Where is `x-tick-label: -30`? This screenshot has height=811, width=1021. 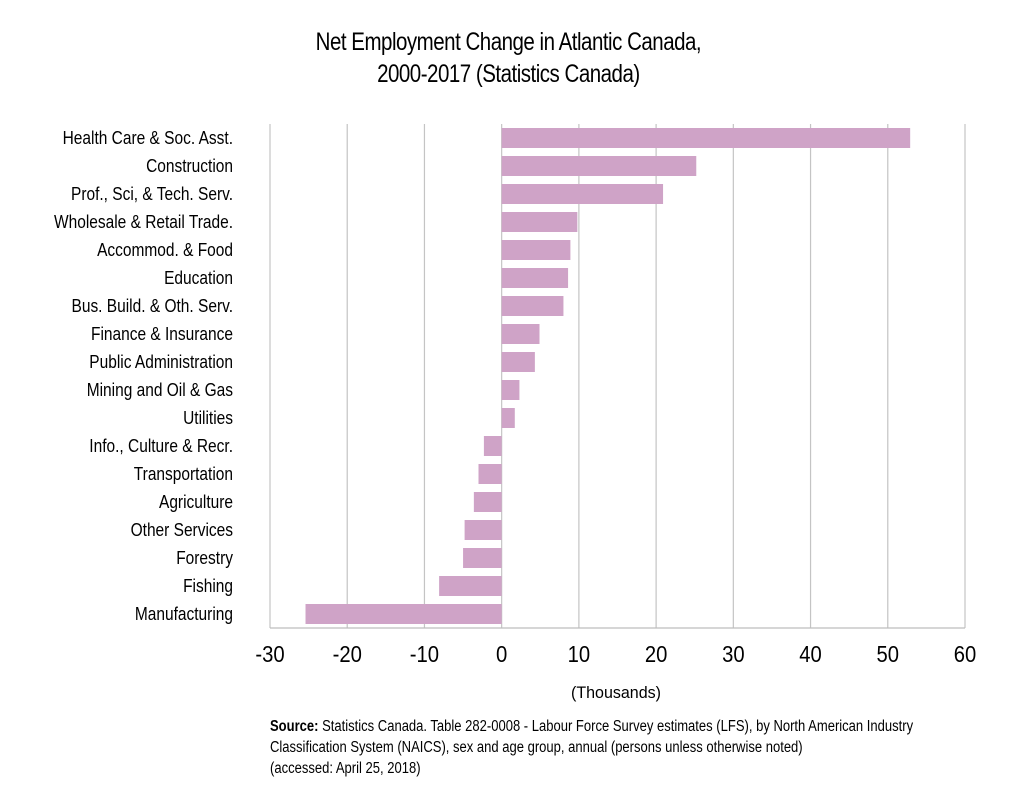 x-tick-label: -30 is located at coordinates (269, 654).